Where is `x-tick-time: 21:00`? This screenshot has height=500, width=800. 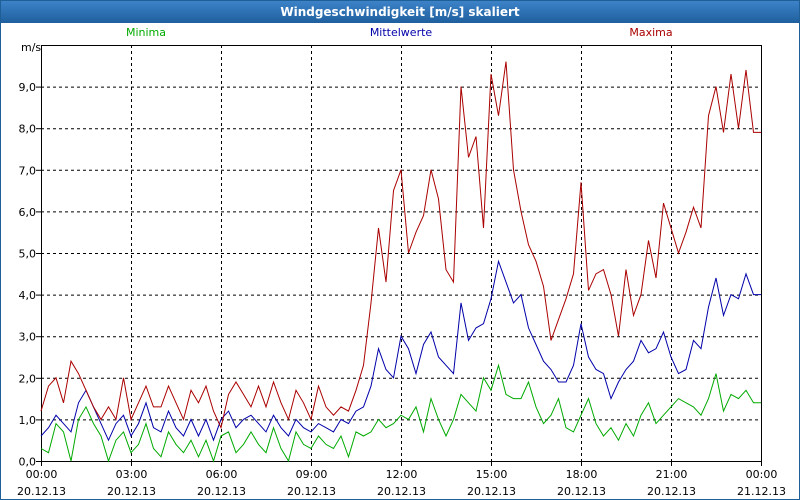
x-tick-time: 21:00 is located at coordinates (672, 474).